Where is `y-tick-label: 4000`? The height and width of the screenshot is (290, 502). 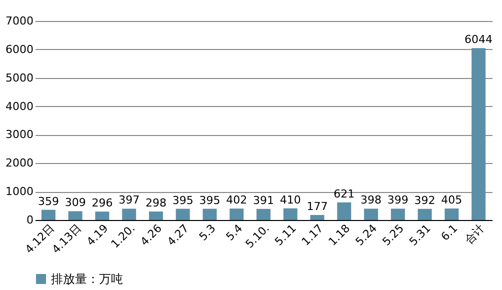
y-tick-label: 4000 is located at coordinates (20, 106).